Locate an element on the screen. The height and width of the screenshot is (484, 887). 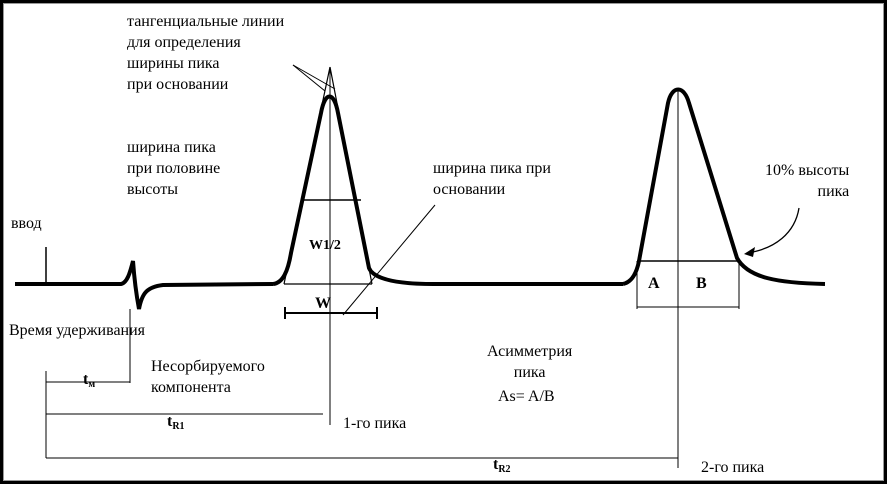
injection-label: ввод is located at coordinates (26, 223).